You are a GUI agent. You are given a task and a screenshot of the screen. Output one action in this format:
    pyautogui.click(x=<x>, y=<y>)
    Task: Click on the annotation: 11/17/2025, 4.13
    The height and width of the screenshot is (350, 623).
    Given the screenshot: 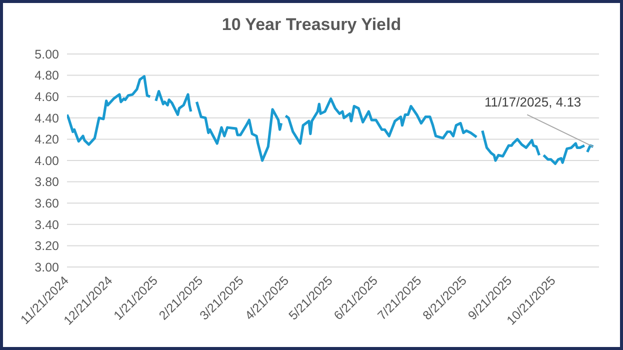 What is the action you would take?
    pyautogui.click(x=533, y=102)
    